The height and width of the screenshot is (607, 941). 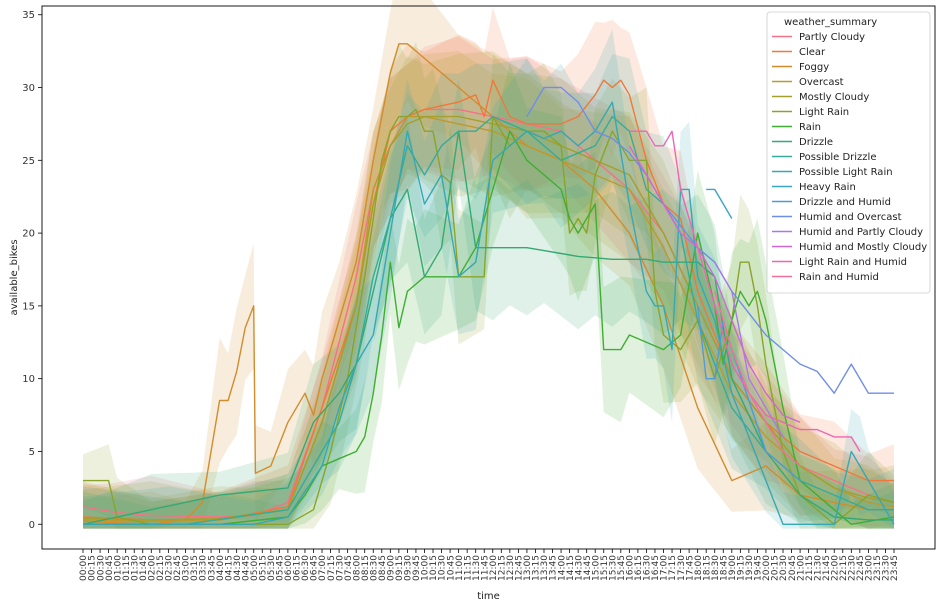 What do you see at coordinates (503, 568) in the screenshot?
I see `x-tick-label: 12:15` at bounding box center [503, 568].